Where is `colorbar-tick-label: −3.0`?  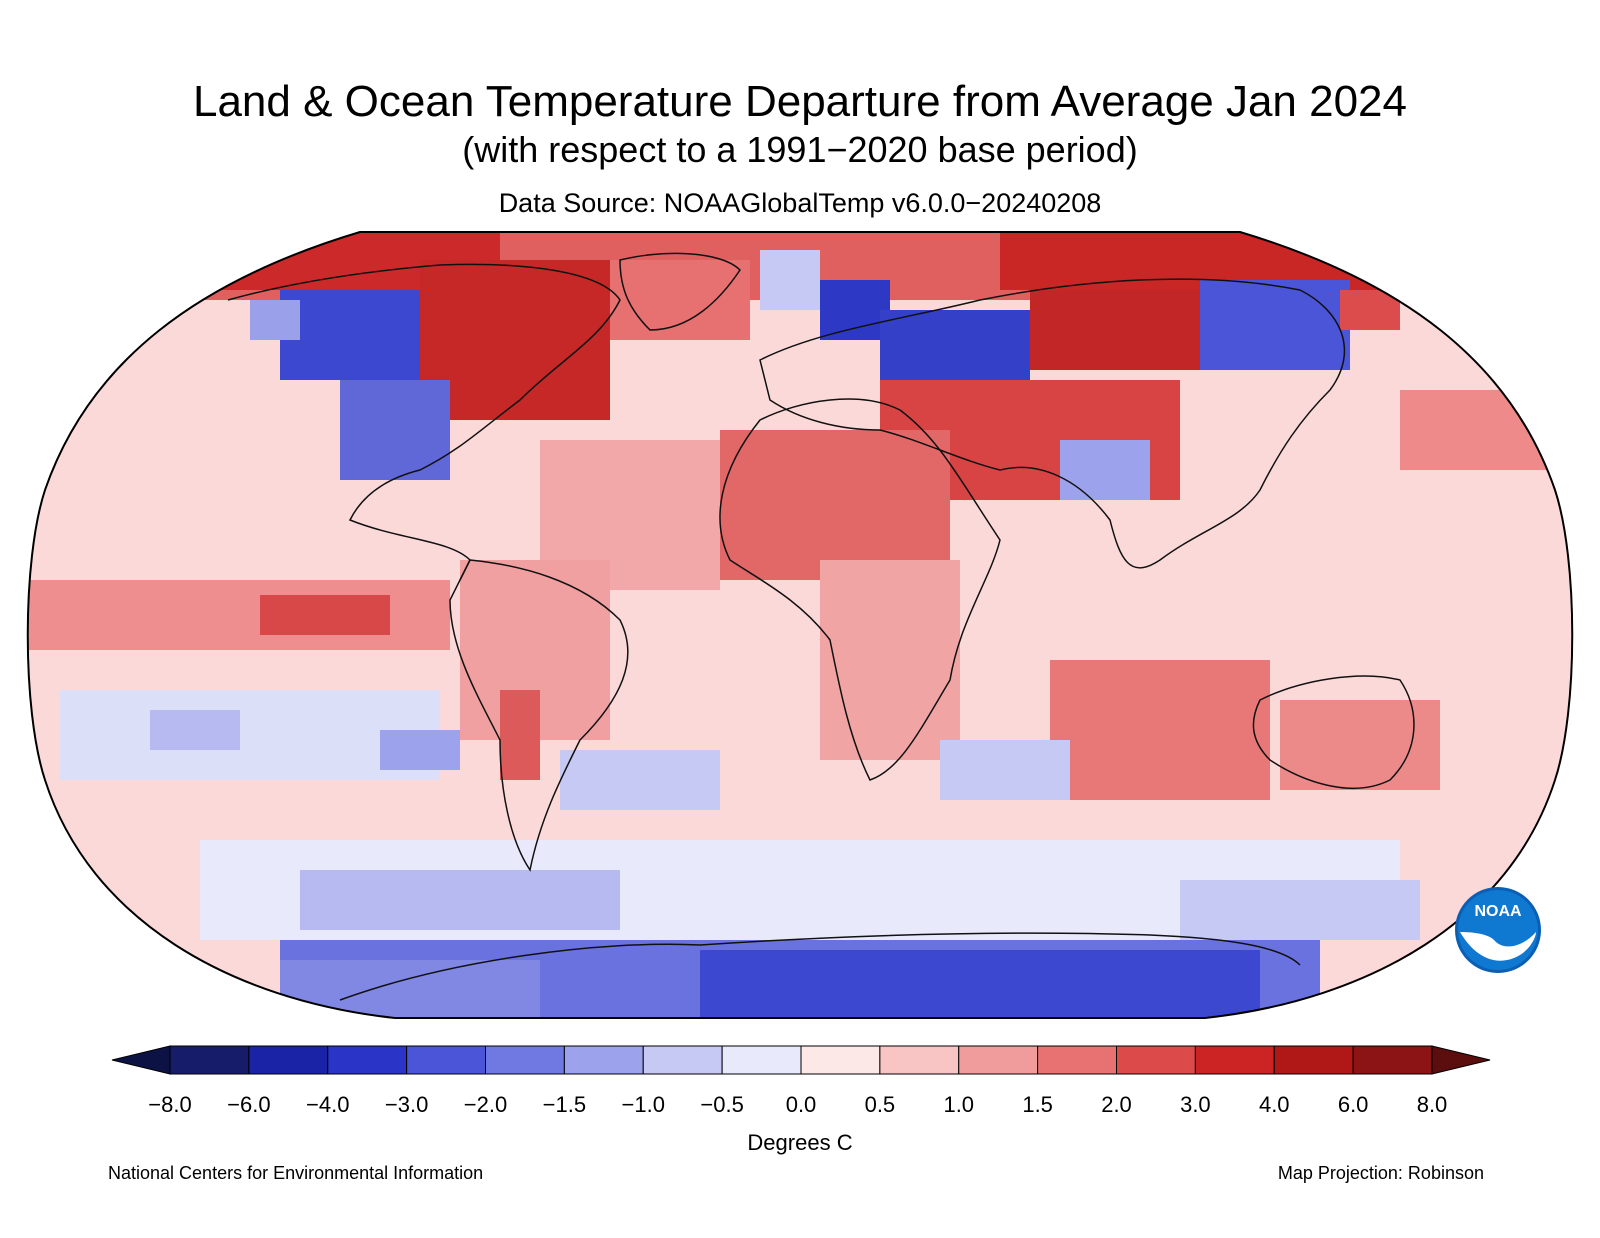 colorbar-tick-label: −3.0 is located at coordinates (406, 1104).